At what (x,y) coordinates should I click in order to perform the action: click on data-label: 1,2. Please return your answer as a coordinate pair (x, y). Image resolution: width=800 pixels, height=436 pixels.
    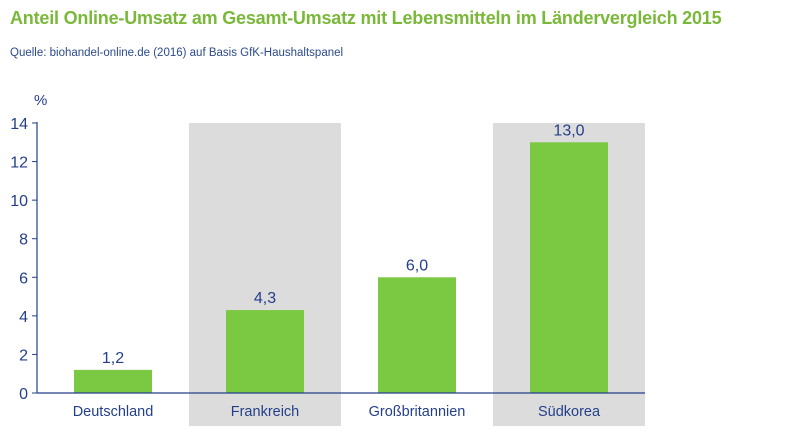
    Looking at the image, I should click on (113, 358).